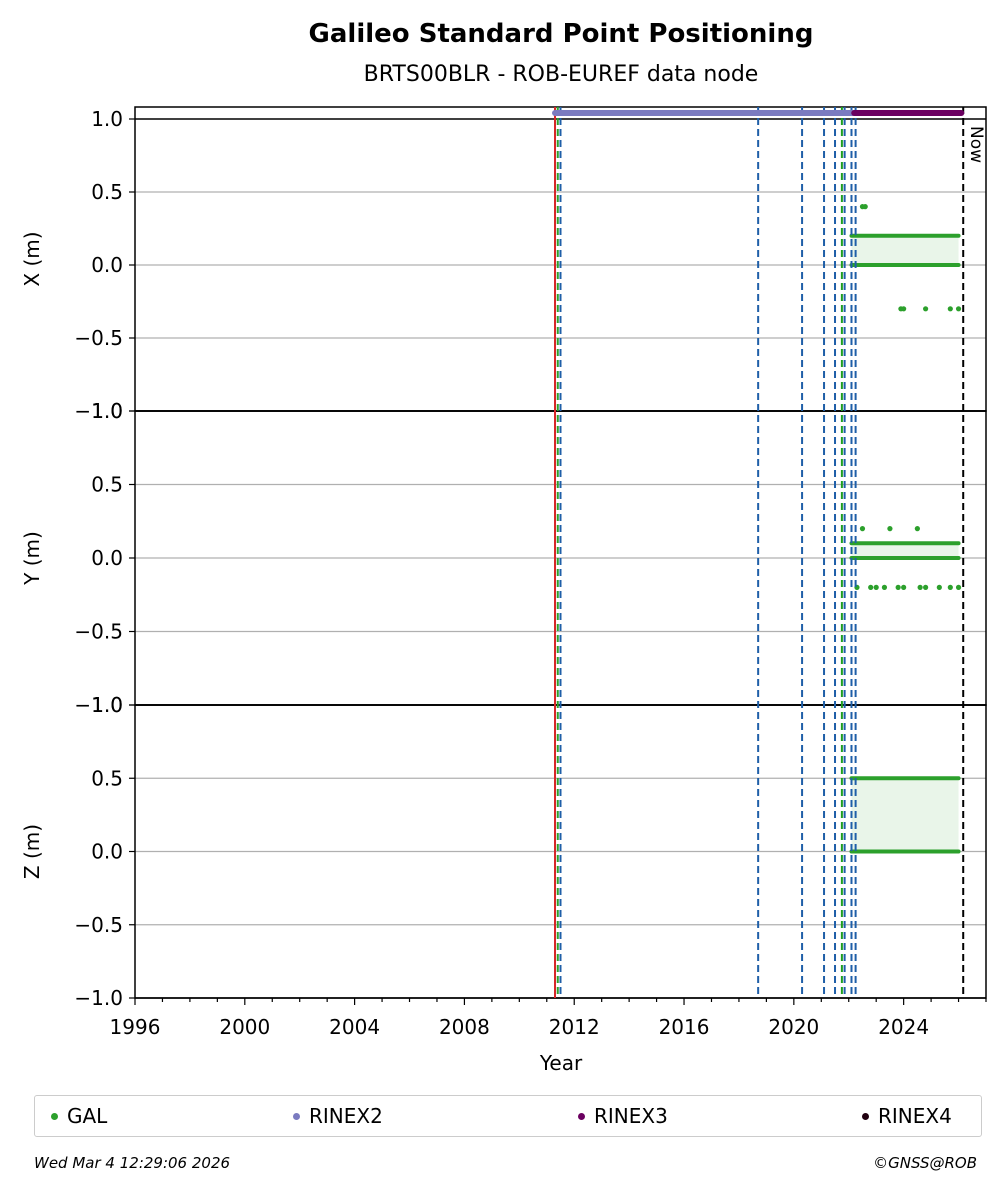 The image size is (1005, 1194). I want to click on legend-gal-marker, so click(54, 1116).